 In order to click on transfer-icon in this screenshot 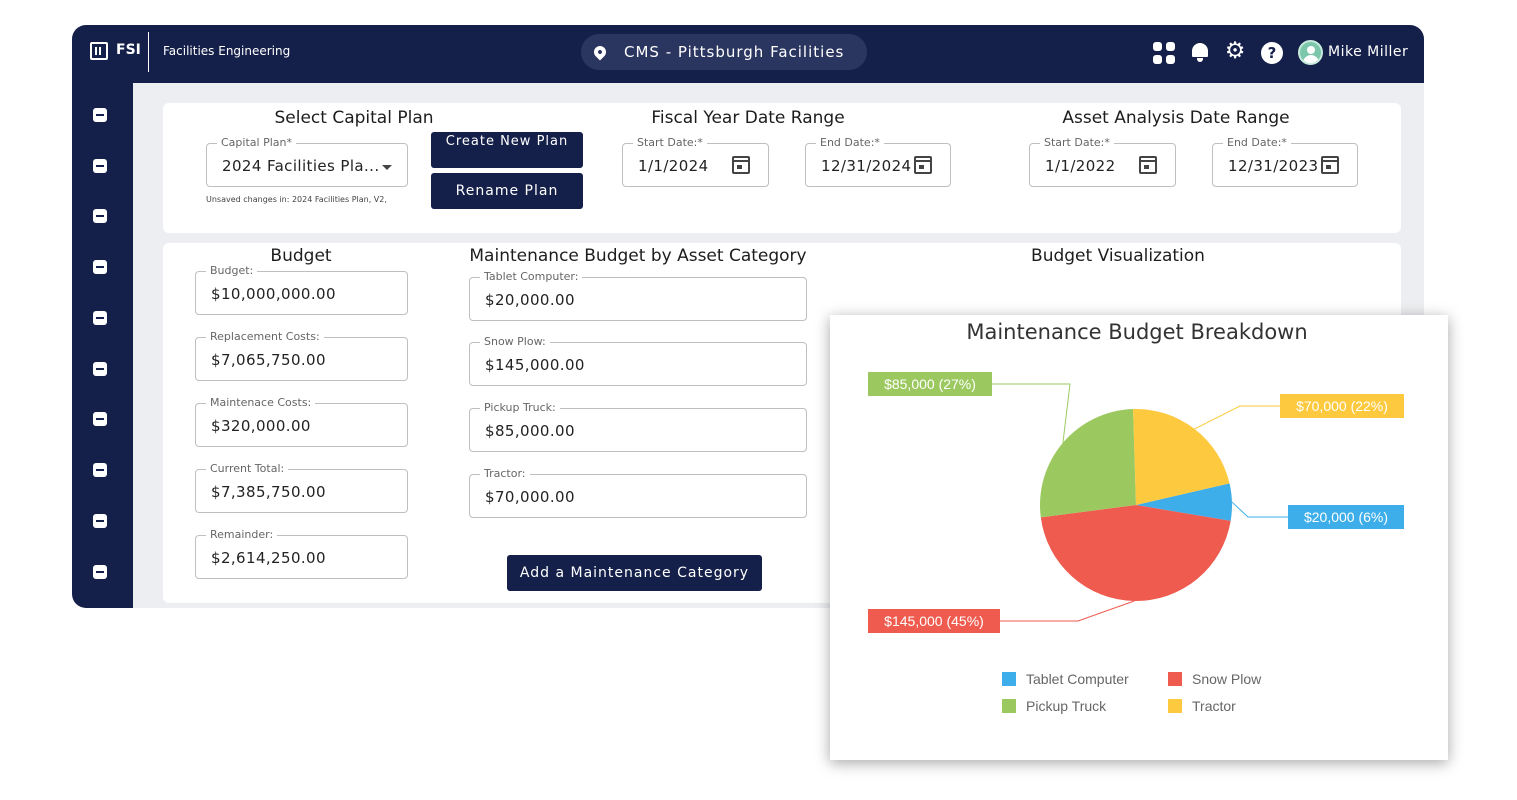, I will do `click(100, 572)`.